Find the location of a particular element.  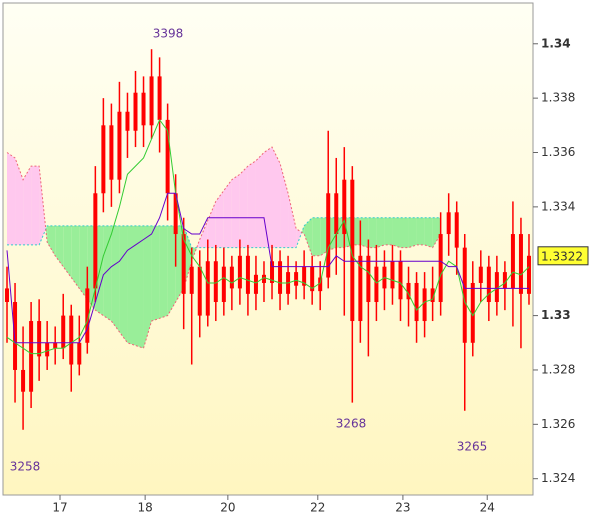

x-tick-label: 18 is located at coordinates (144, 508).